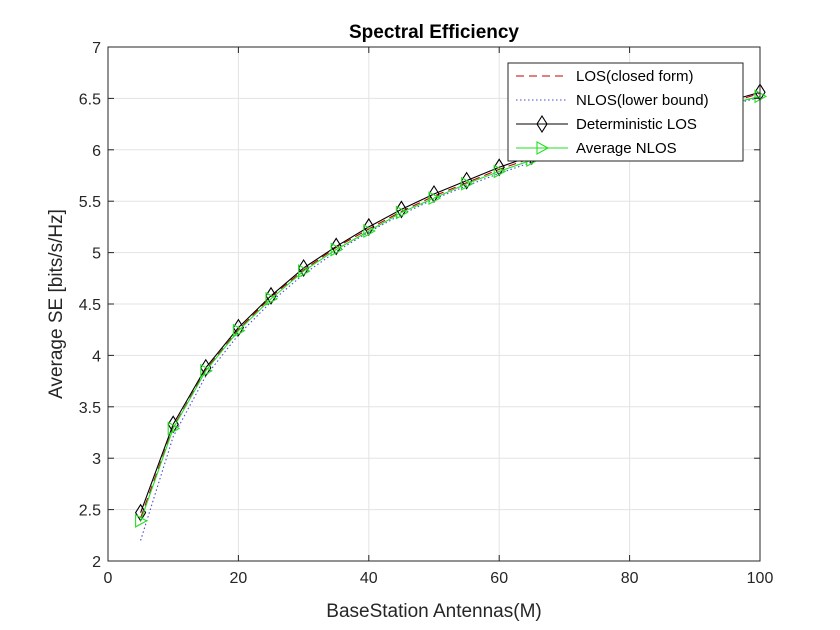 Image resolution: width=840 pixels, height=630 pixels. I want to click on x-axis-label: BaseStation Antennas(M), so click(433, 611).